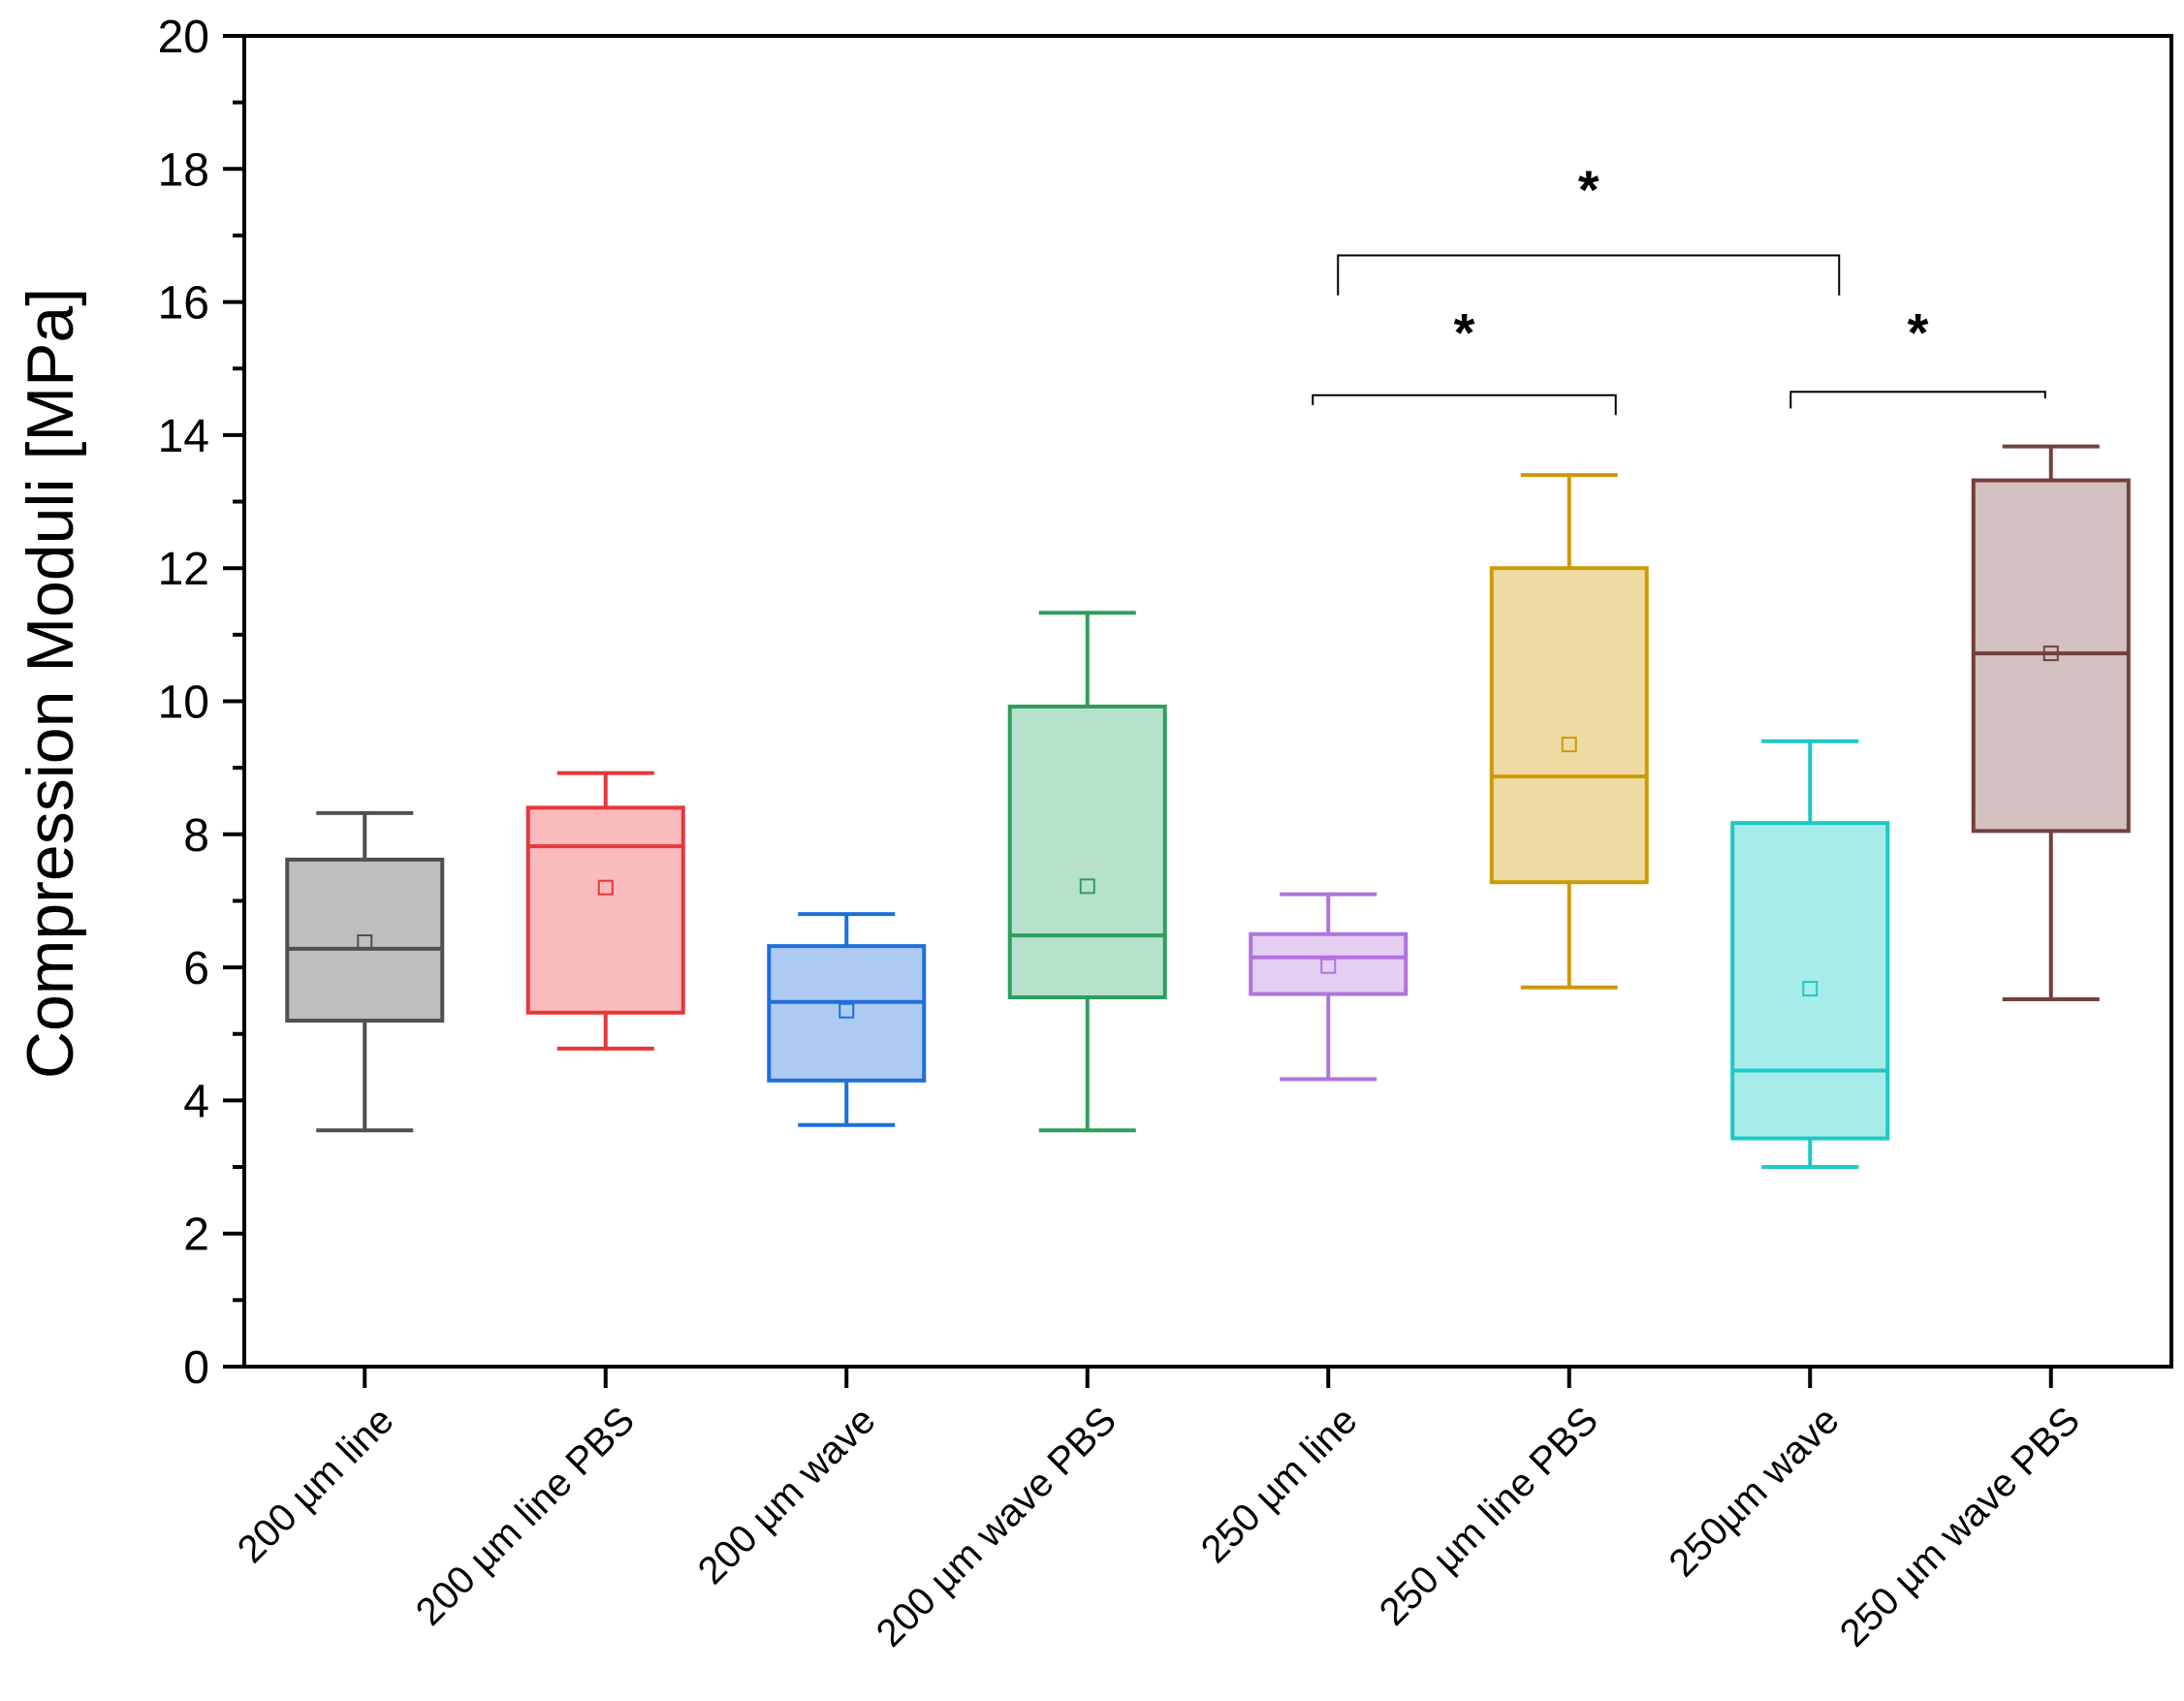  I want to click on y-tick-label: 12, so click(184, 570).